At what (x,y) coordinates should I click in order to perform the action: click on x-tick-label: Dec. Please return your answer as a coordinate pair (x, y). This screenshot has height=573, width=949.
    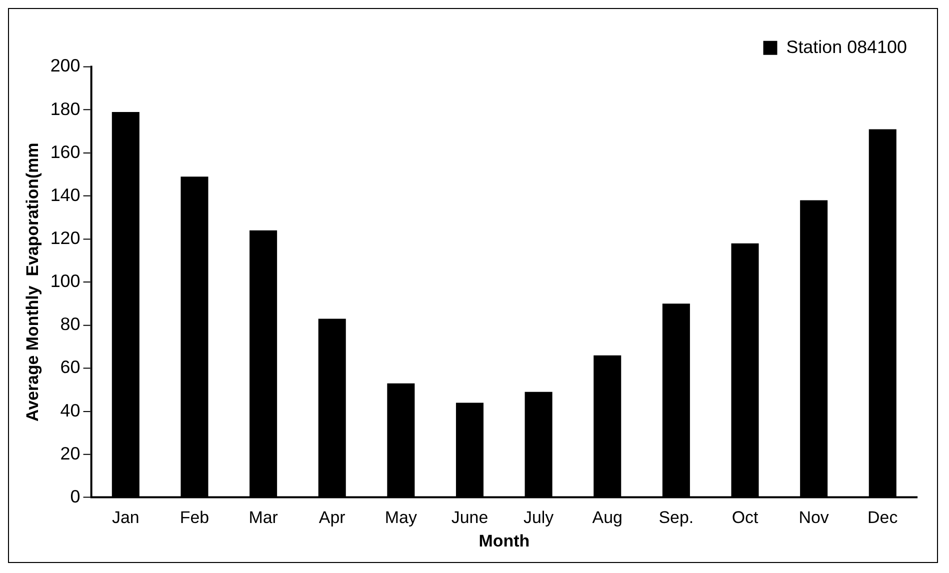
    Looking at the image, I should click on (883, 518).